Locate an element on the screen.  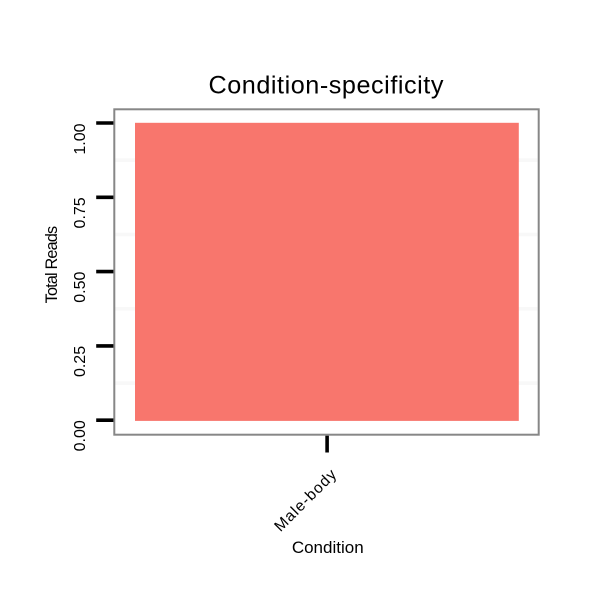
svg-text: 0.00 is located at coordinates (80, 435).